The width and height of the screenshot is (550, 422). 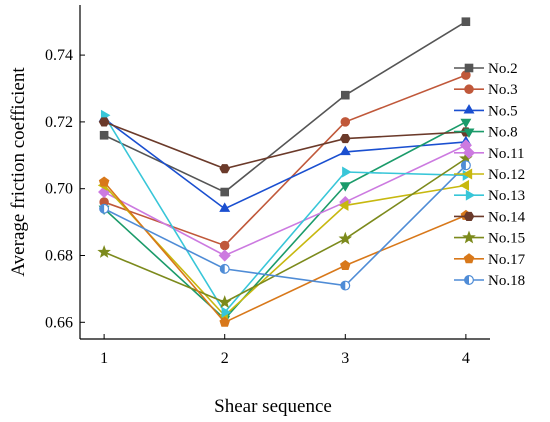 What do you see at coordinates (506, 175) in the screenshot?
I see `legend-label: No.12` at bounding box center [506, 175].